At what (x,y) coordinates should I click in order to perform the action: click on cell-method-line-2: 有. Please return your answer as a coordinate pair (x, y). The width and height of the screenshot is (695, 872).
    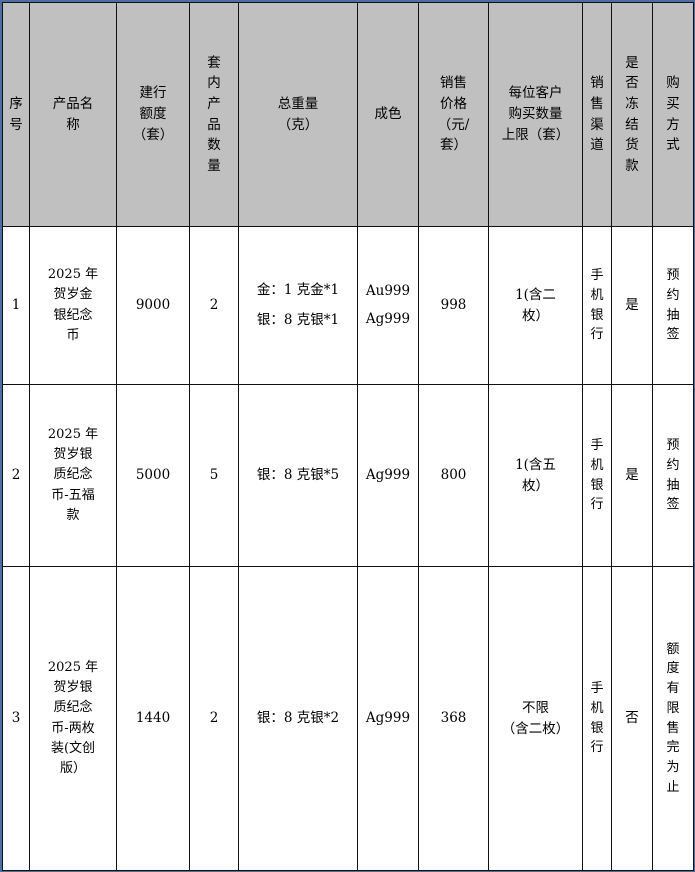
    Looking at the image, I should click on (673, 688).